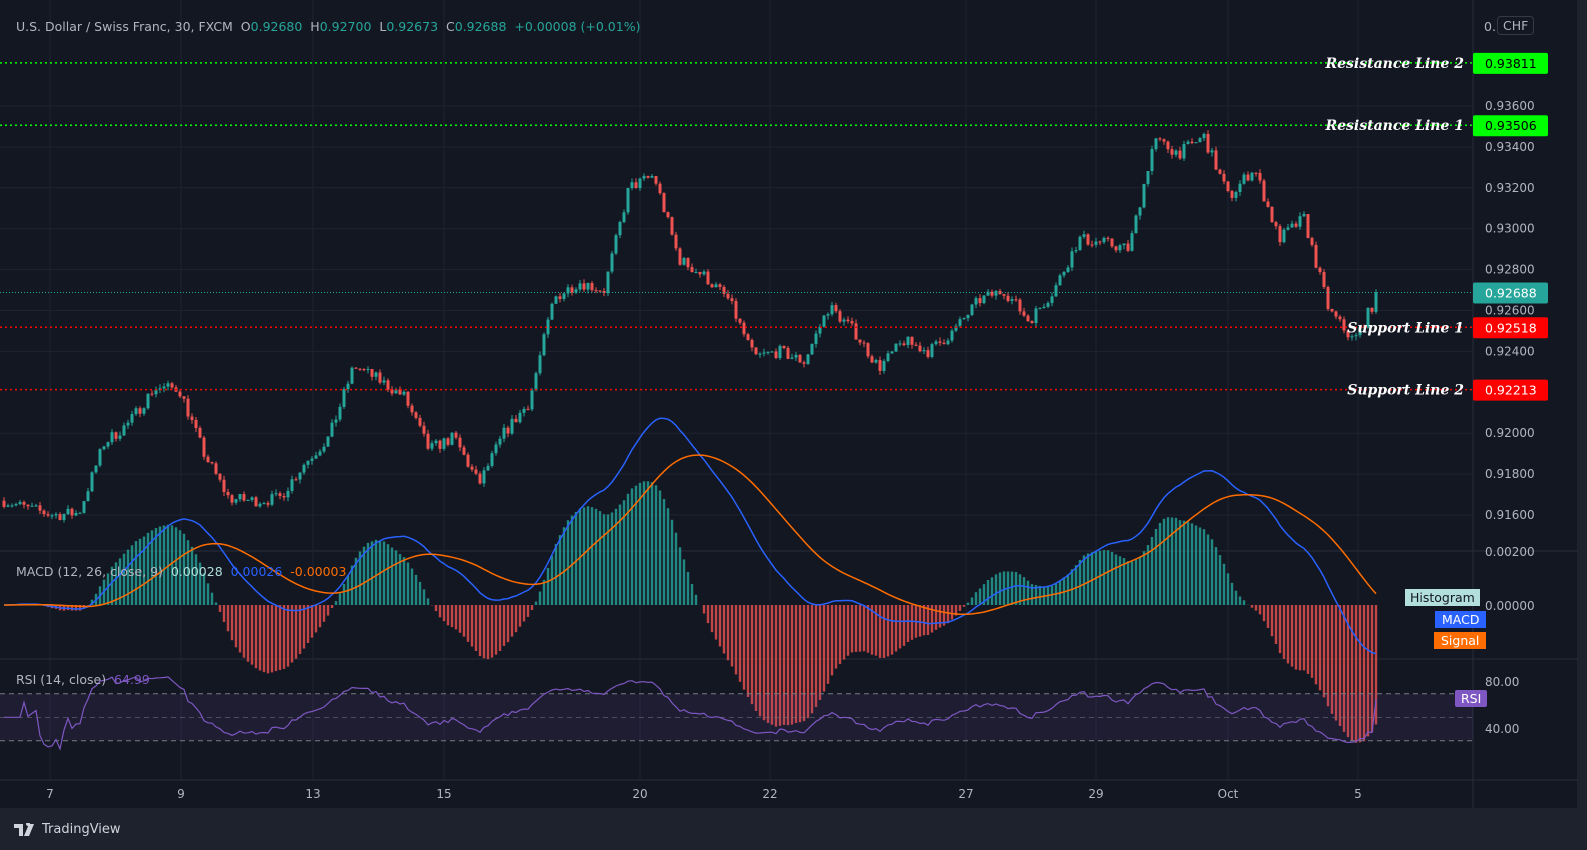  What do you see at coordinates (383, 26) in the screenshot?
I see `low-label: L` at bounding box center [383, 26].